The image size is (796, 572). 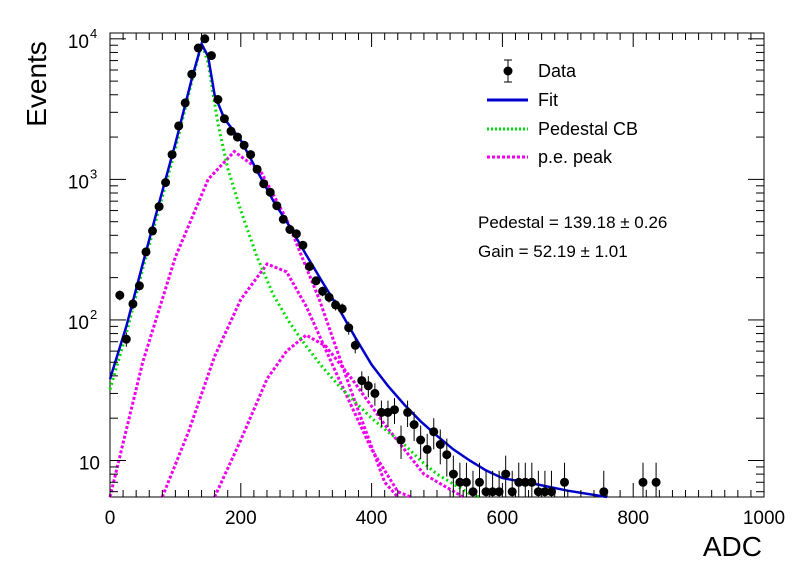 I want to click on legend-item-pedestal-cb: Pedestal CB, so click(x=562, y=129).